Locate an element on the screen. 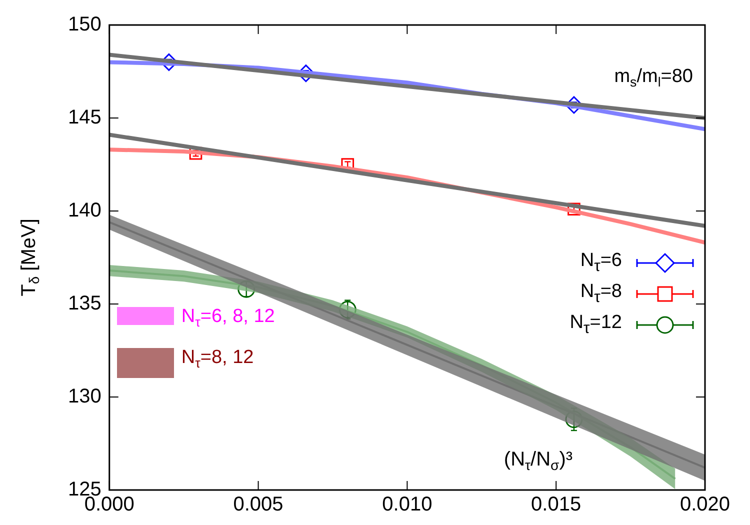 The image size is (750, 525). y-tick-label: 140 is located at coordinates (85, 211).